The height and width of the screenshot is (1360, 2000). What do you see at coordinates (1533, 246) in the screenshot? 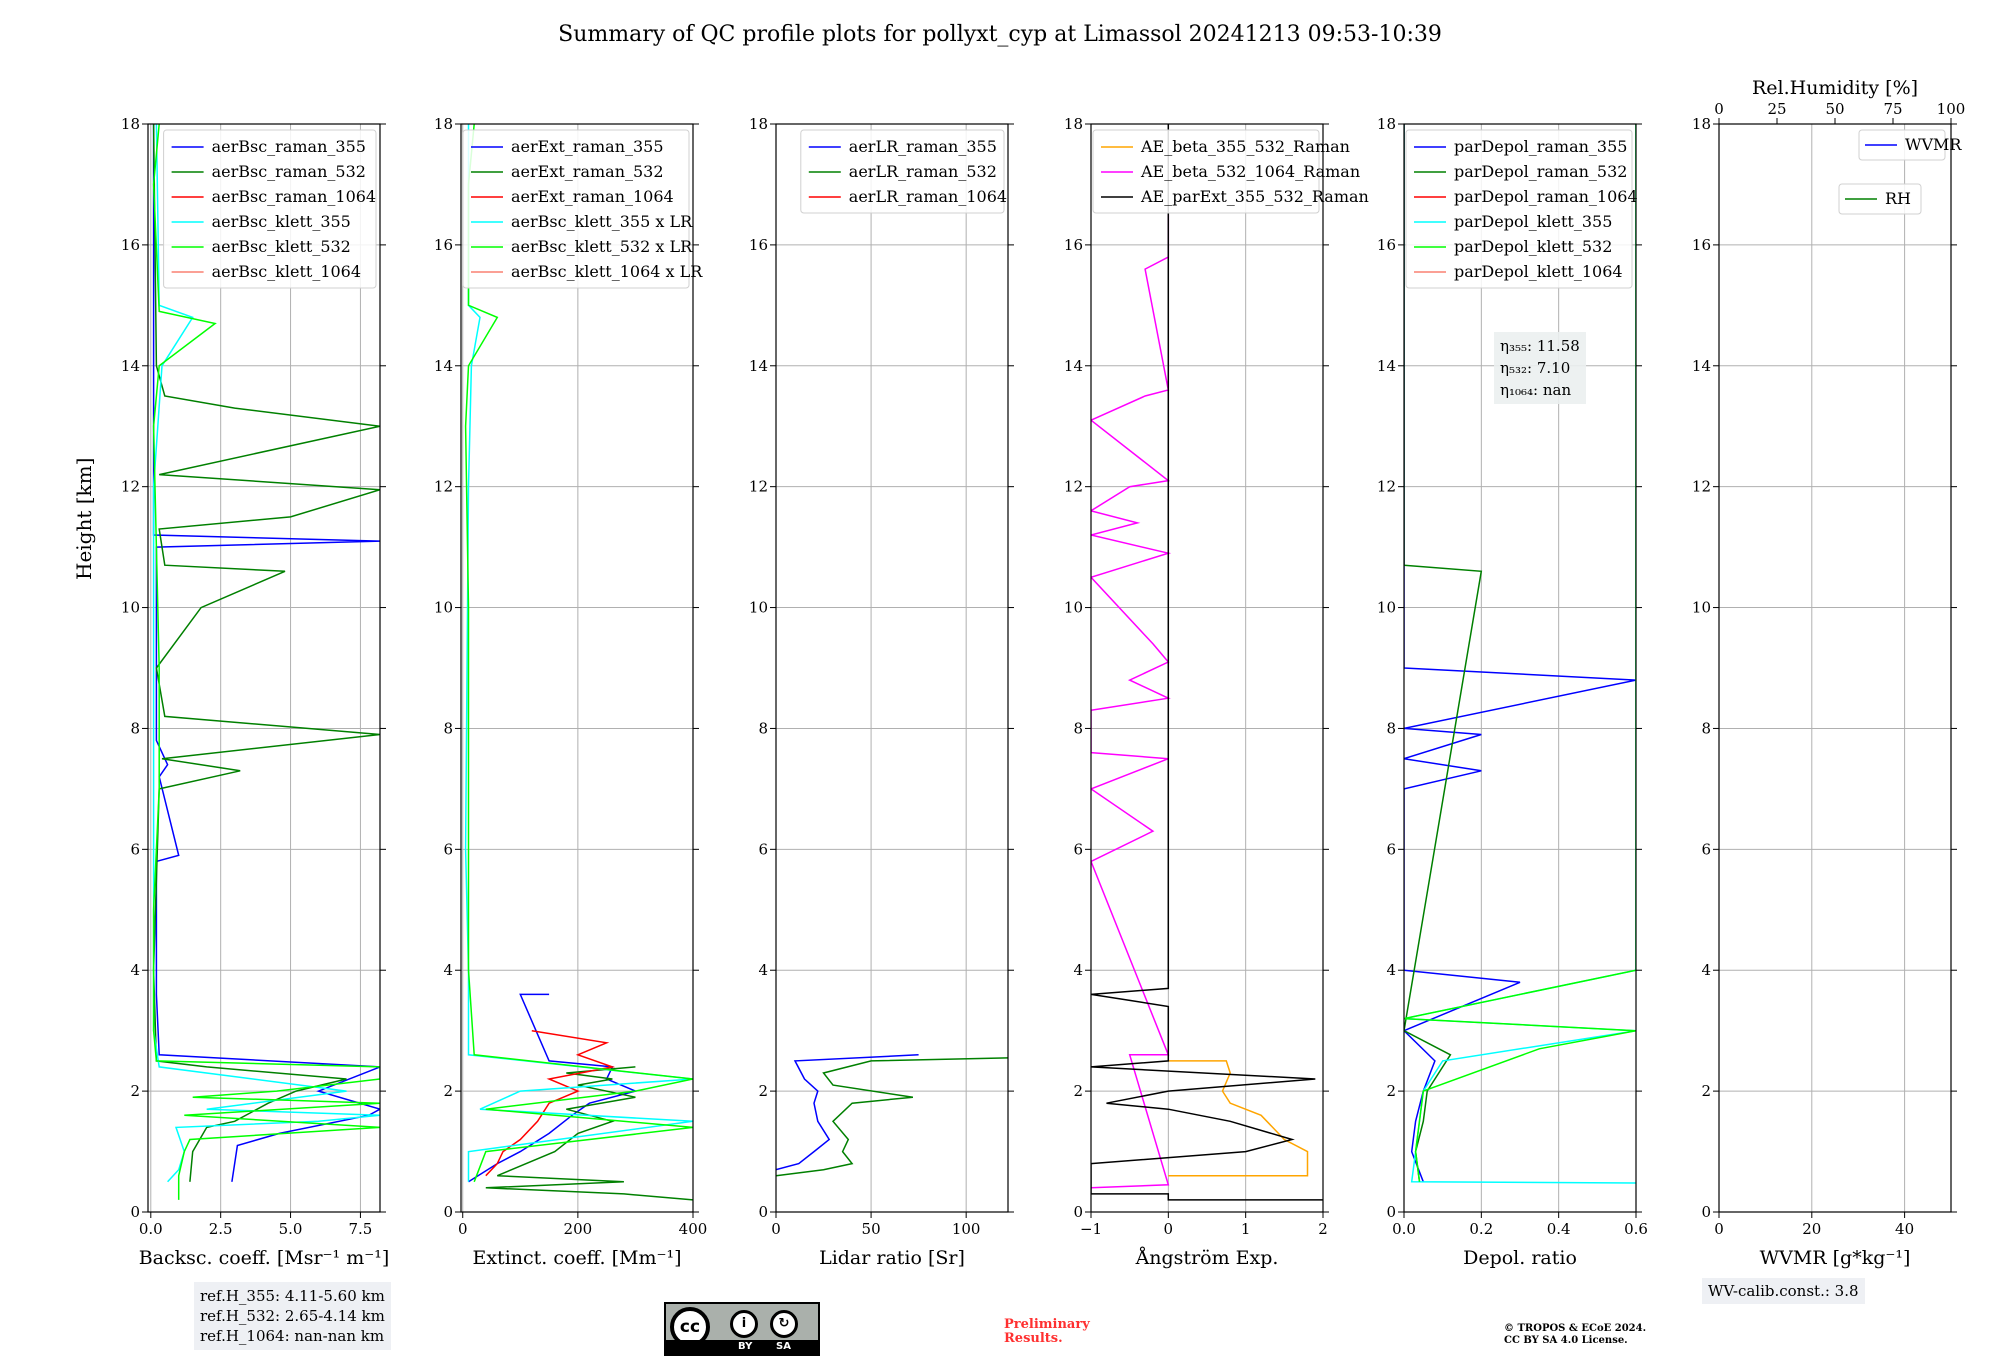
I see `legend-label: parDepol_klett_532` at bounding box center [1533, 246].